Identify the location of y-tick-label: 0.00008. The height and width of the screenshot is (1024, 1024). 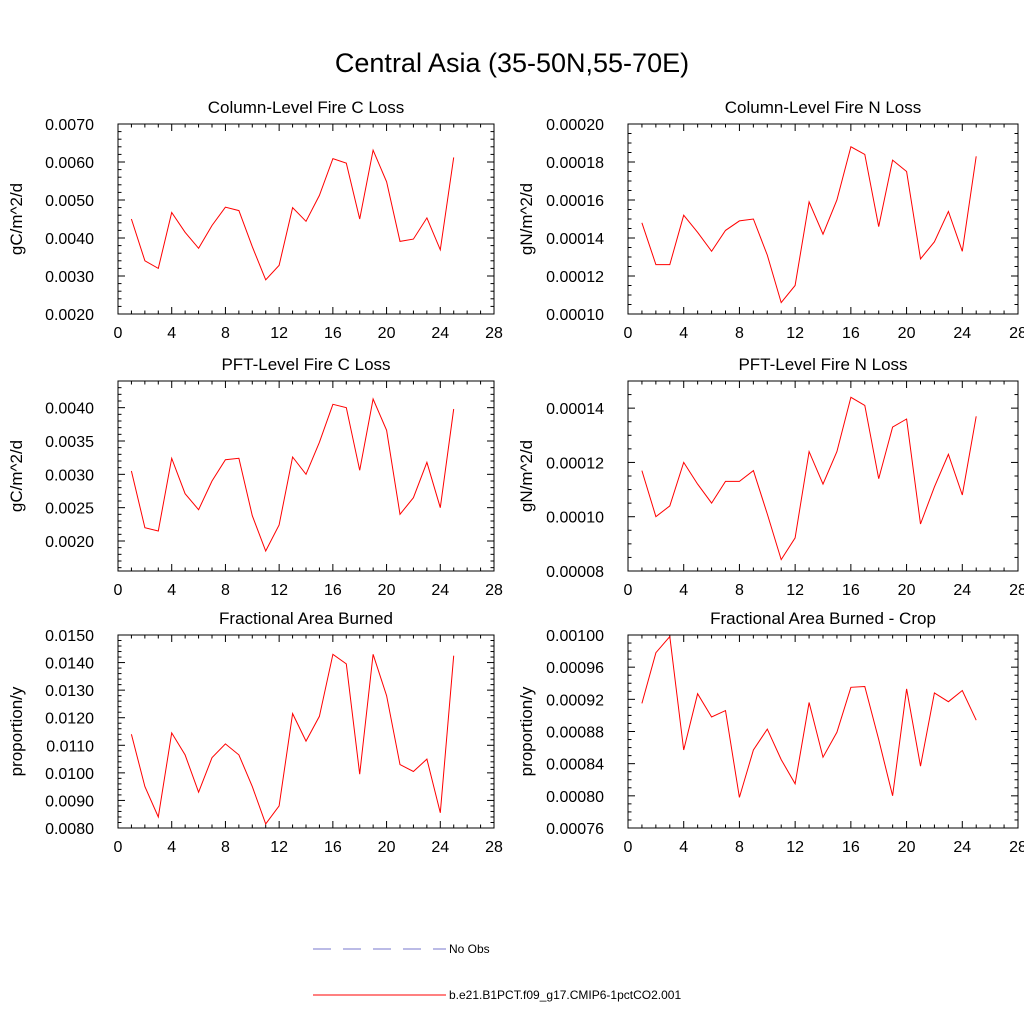
(575, 572).